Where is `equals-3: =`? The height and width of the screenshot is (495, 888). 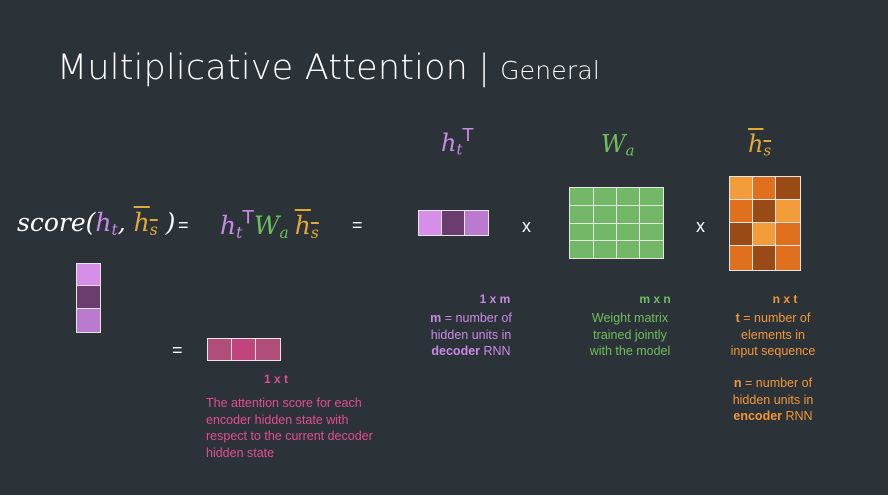
equals-3: = is located at coordinates (177, 350).